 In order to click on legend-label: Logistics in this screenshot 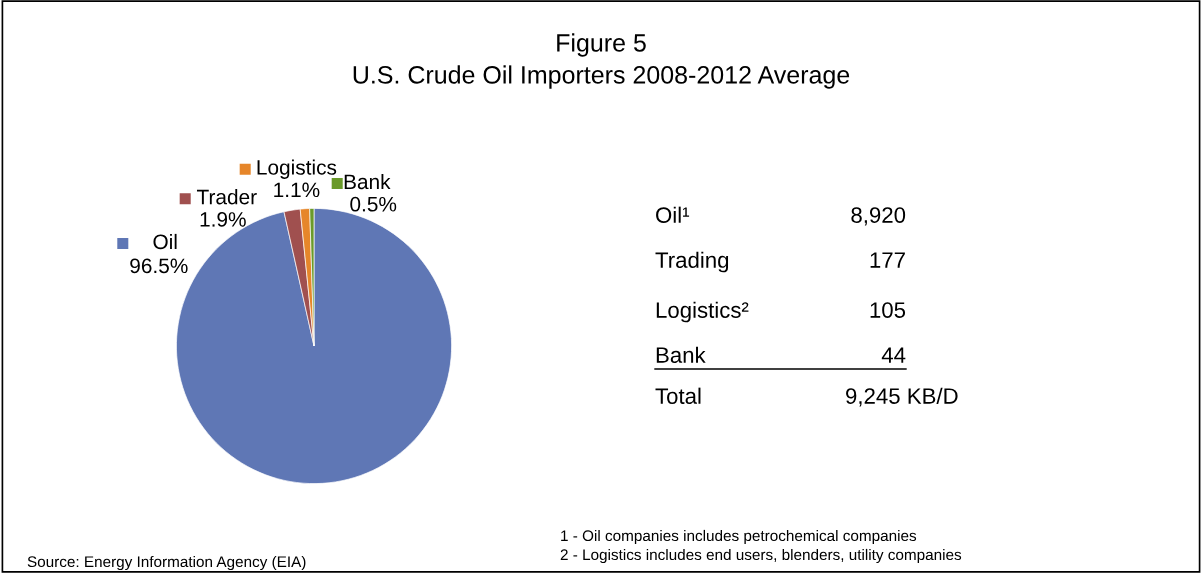, I will do `click(297, 169)`.